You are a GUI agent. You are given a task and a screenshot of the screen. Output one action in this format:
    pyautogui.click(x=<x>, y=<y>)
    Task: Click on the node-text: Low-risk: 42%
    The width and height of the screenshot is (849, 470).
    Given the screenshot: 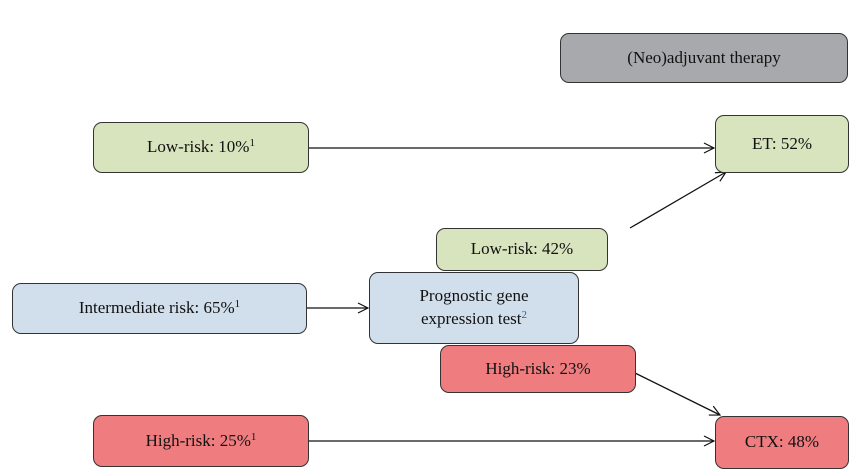 What is the action you would take?
    pyautogui.click(x=522, y=249)
    